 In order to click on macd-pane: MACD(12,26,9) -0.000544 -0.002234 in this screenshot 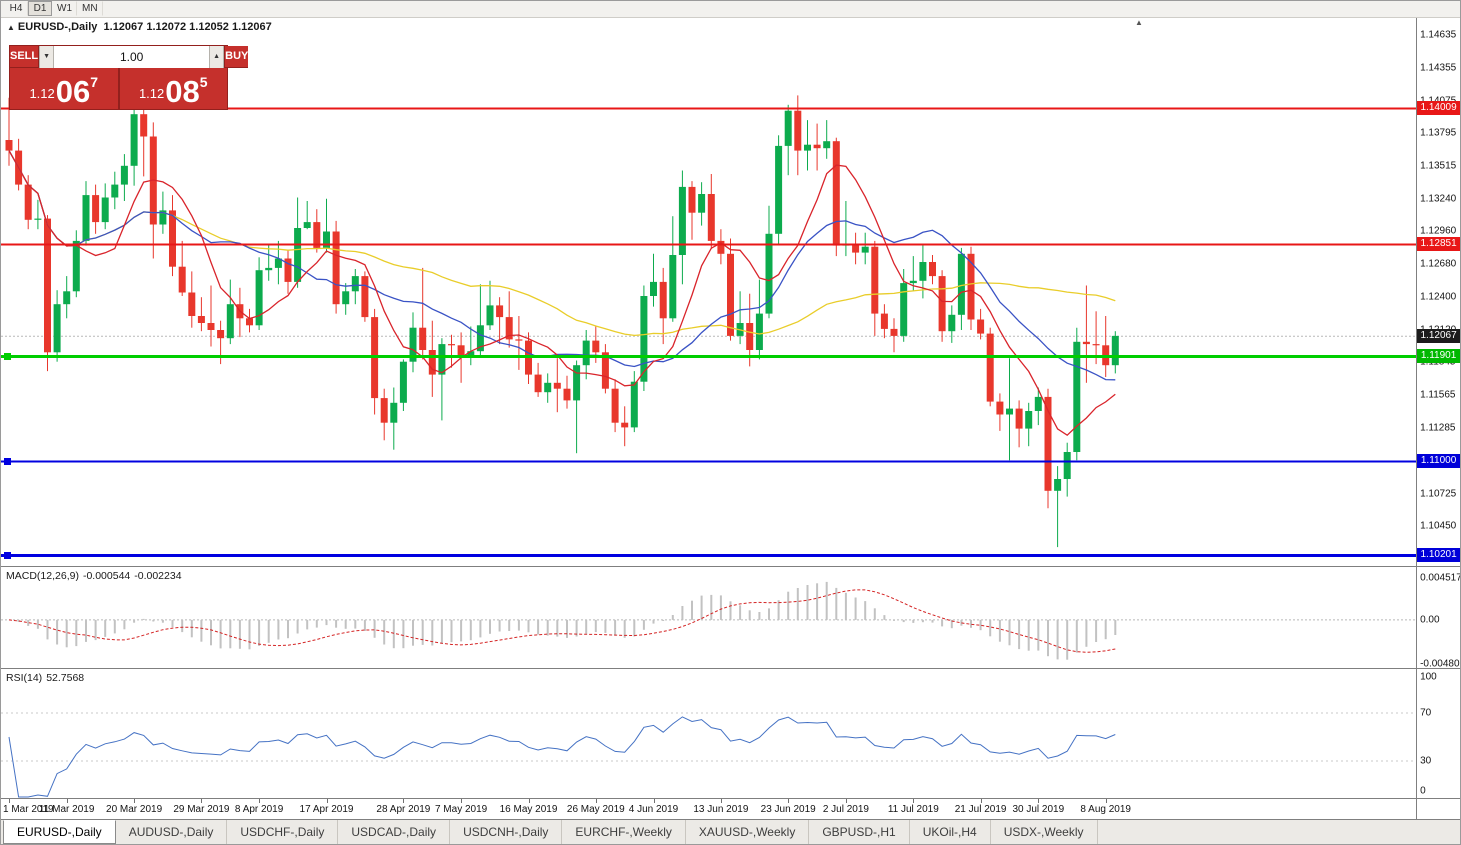, I will do `click(709, 617)`.